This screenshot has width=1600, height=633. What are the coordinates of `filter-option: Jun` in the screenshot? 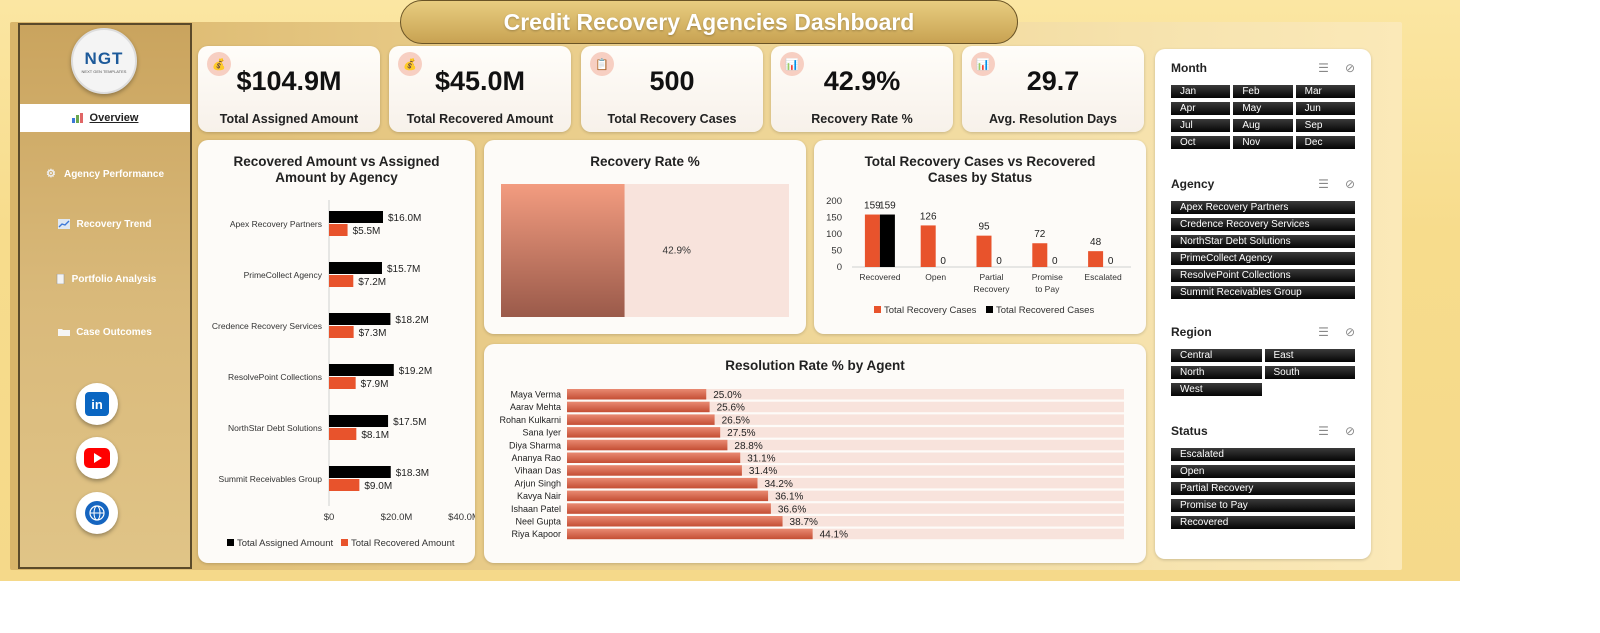 It's located at (1325, 108).